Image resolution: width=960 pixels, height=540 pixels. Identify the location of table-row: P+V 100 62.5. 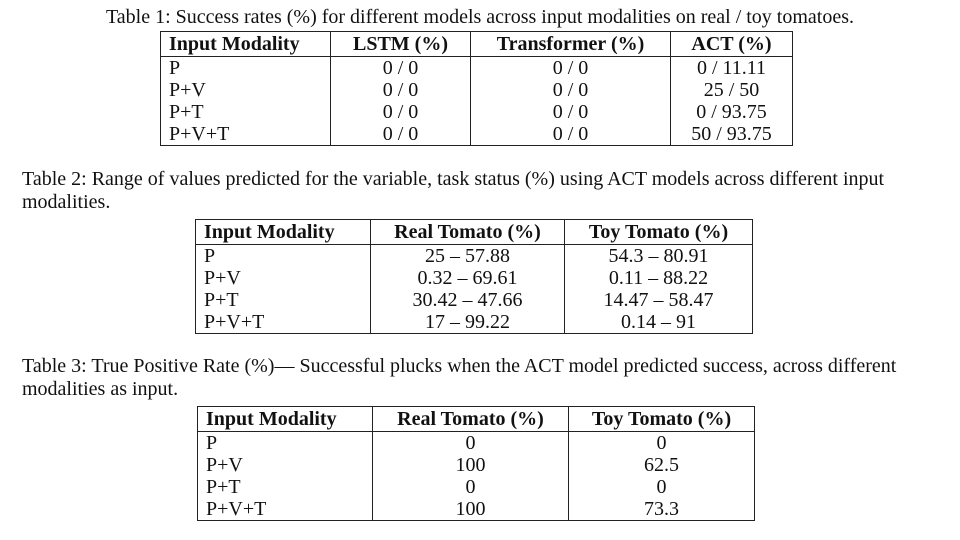
(476, 465).